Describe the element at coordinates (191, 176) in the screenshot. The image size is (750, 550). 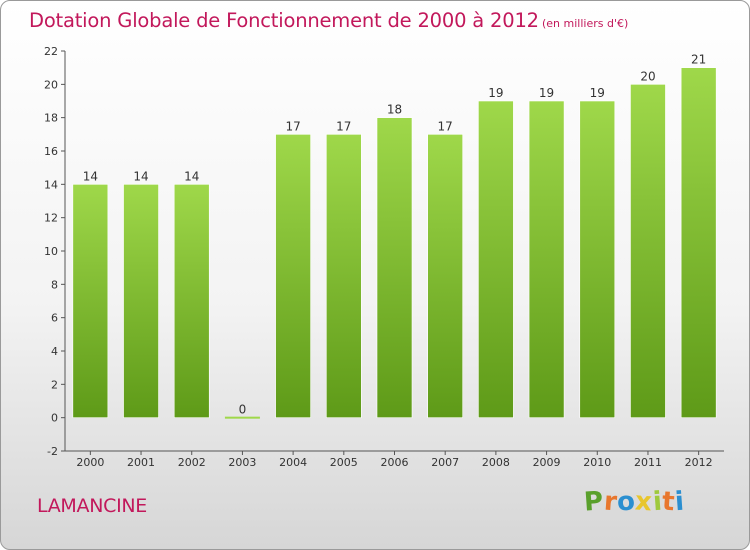
I see `data-label-2002: 14` at that location.